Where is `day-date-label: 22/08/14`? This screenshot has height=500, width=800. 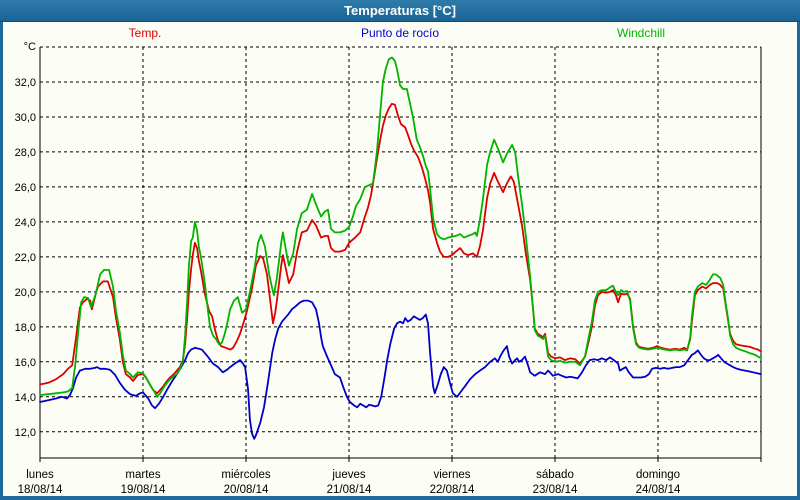
day-date-label: 22/08/14 is located at coordinates (452, 490).